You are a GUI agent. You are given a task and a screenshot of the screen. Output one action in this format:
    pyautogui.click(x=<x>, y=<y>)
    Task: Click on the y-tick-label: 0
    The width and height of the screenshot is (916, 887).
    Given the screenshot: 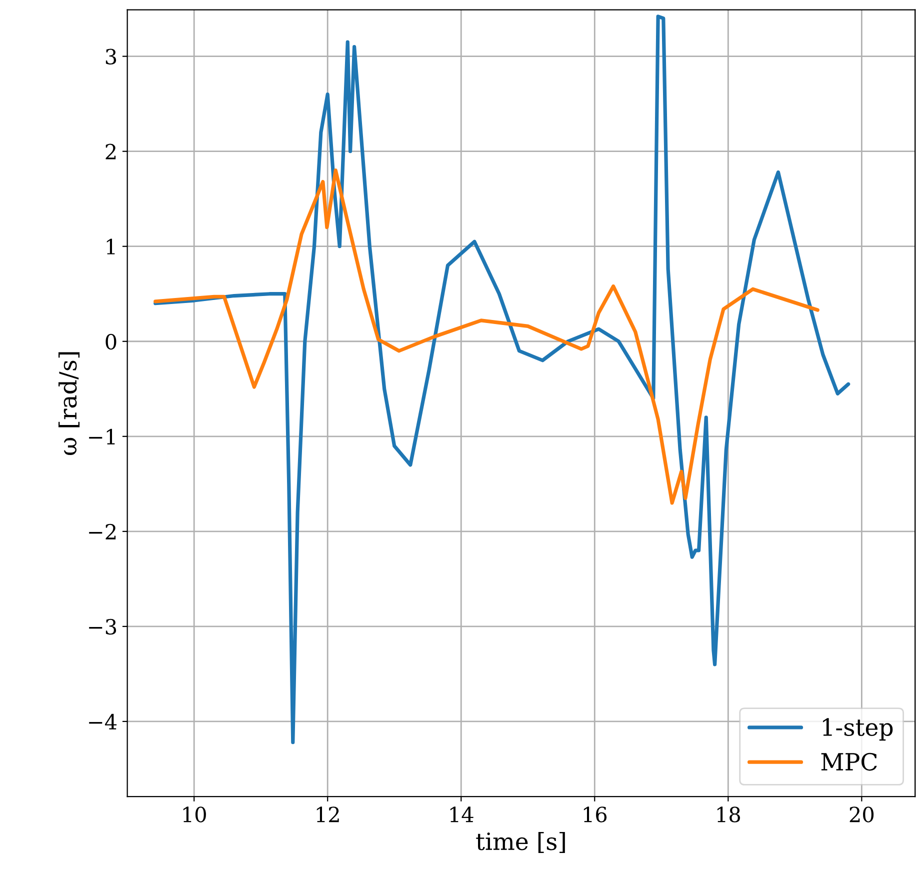 What is the action you would take?
    pyautogui.click(x=111, y=342)
    